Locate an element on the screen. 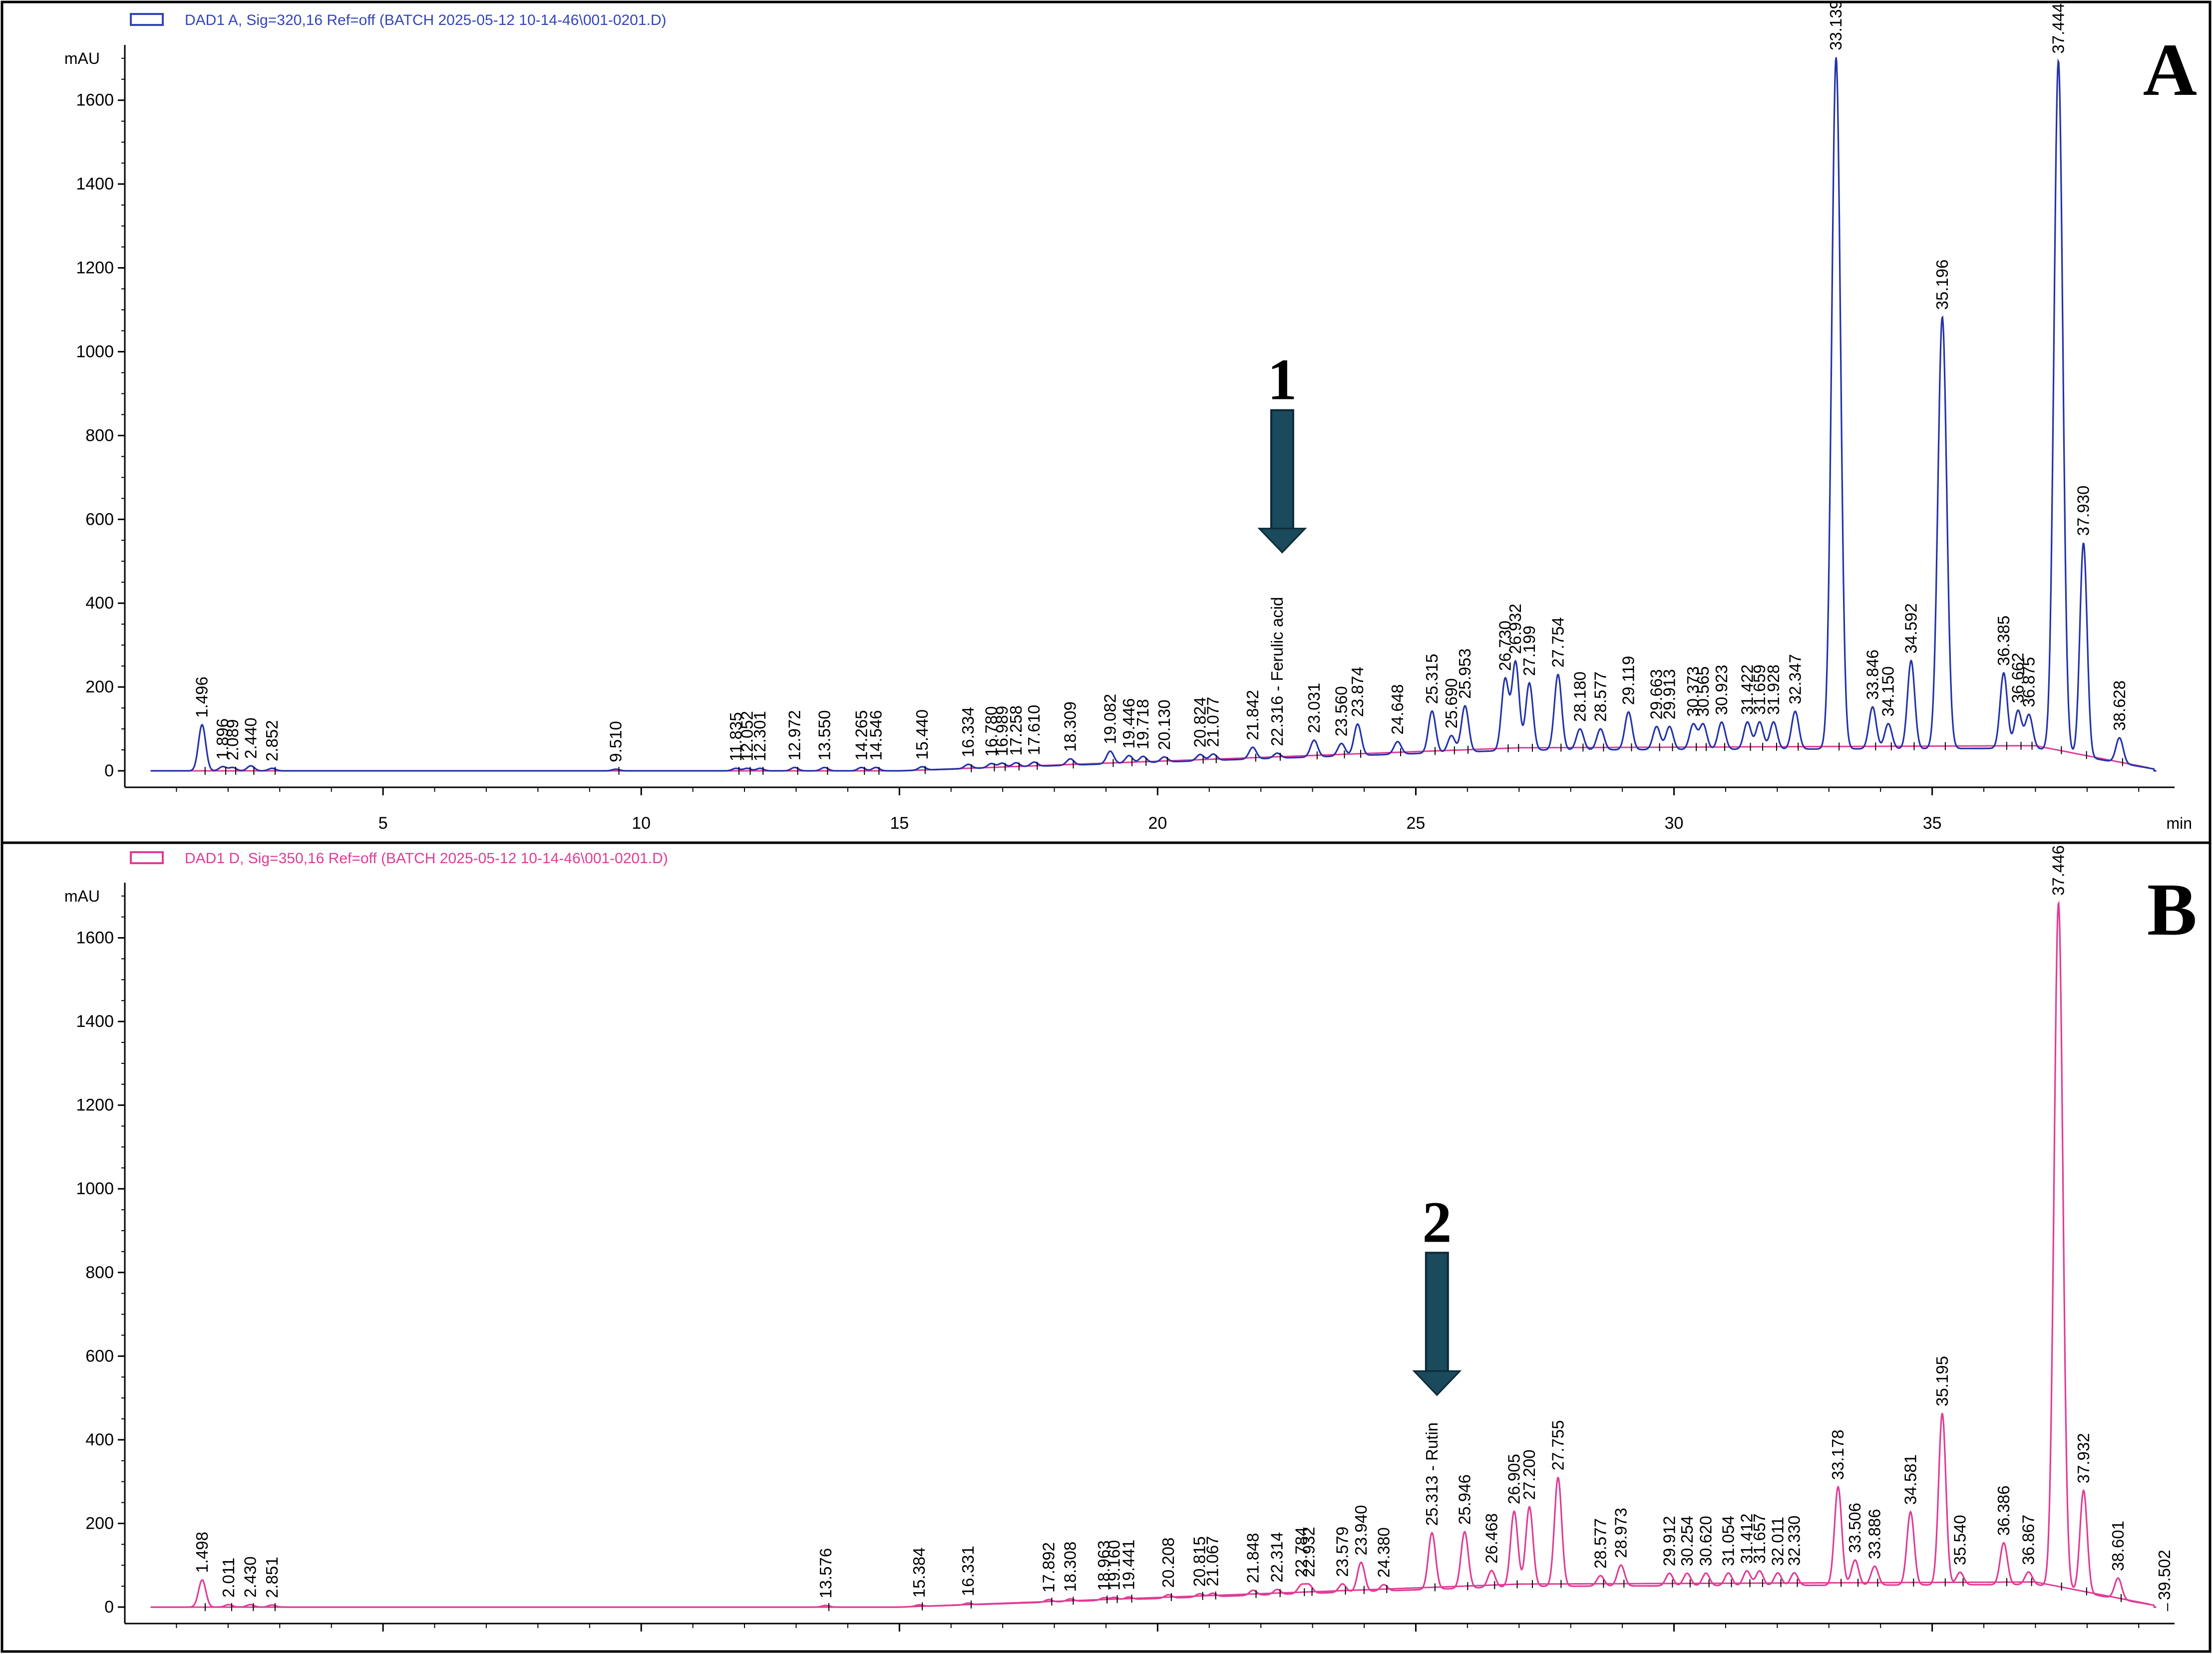 This screenshot has width=2212, height=1654. peak-label: 34.150 is located at coordinates (1888, 691).